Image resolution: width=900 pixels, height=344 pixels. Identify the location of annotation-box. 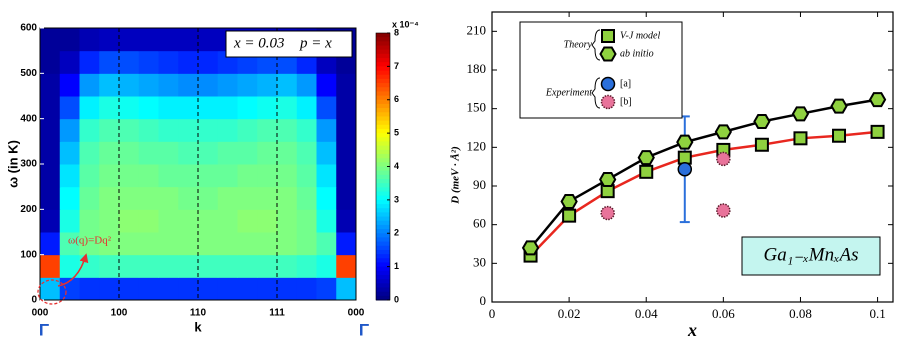
(289, 44).